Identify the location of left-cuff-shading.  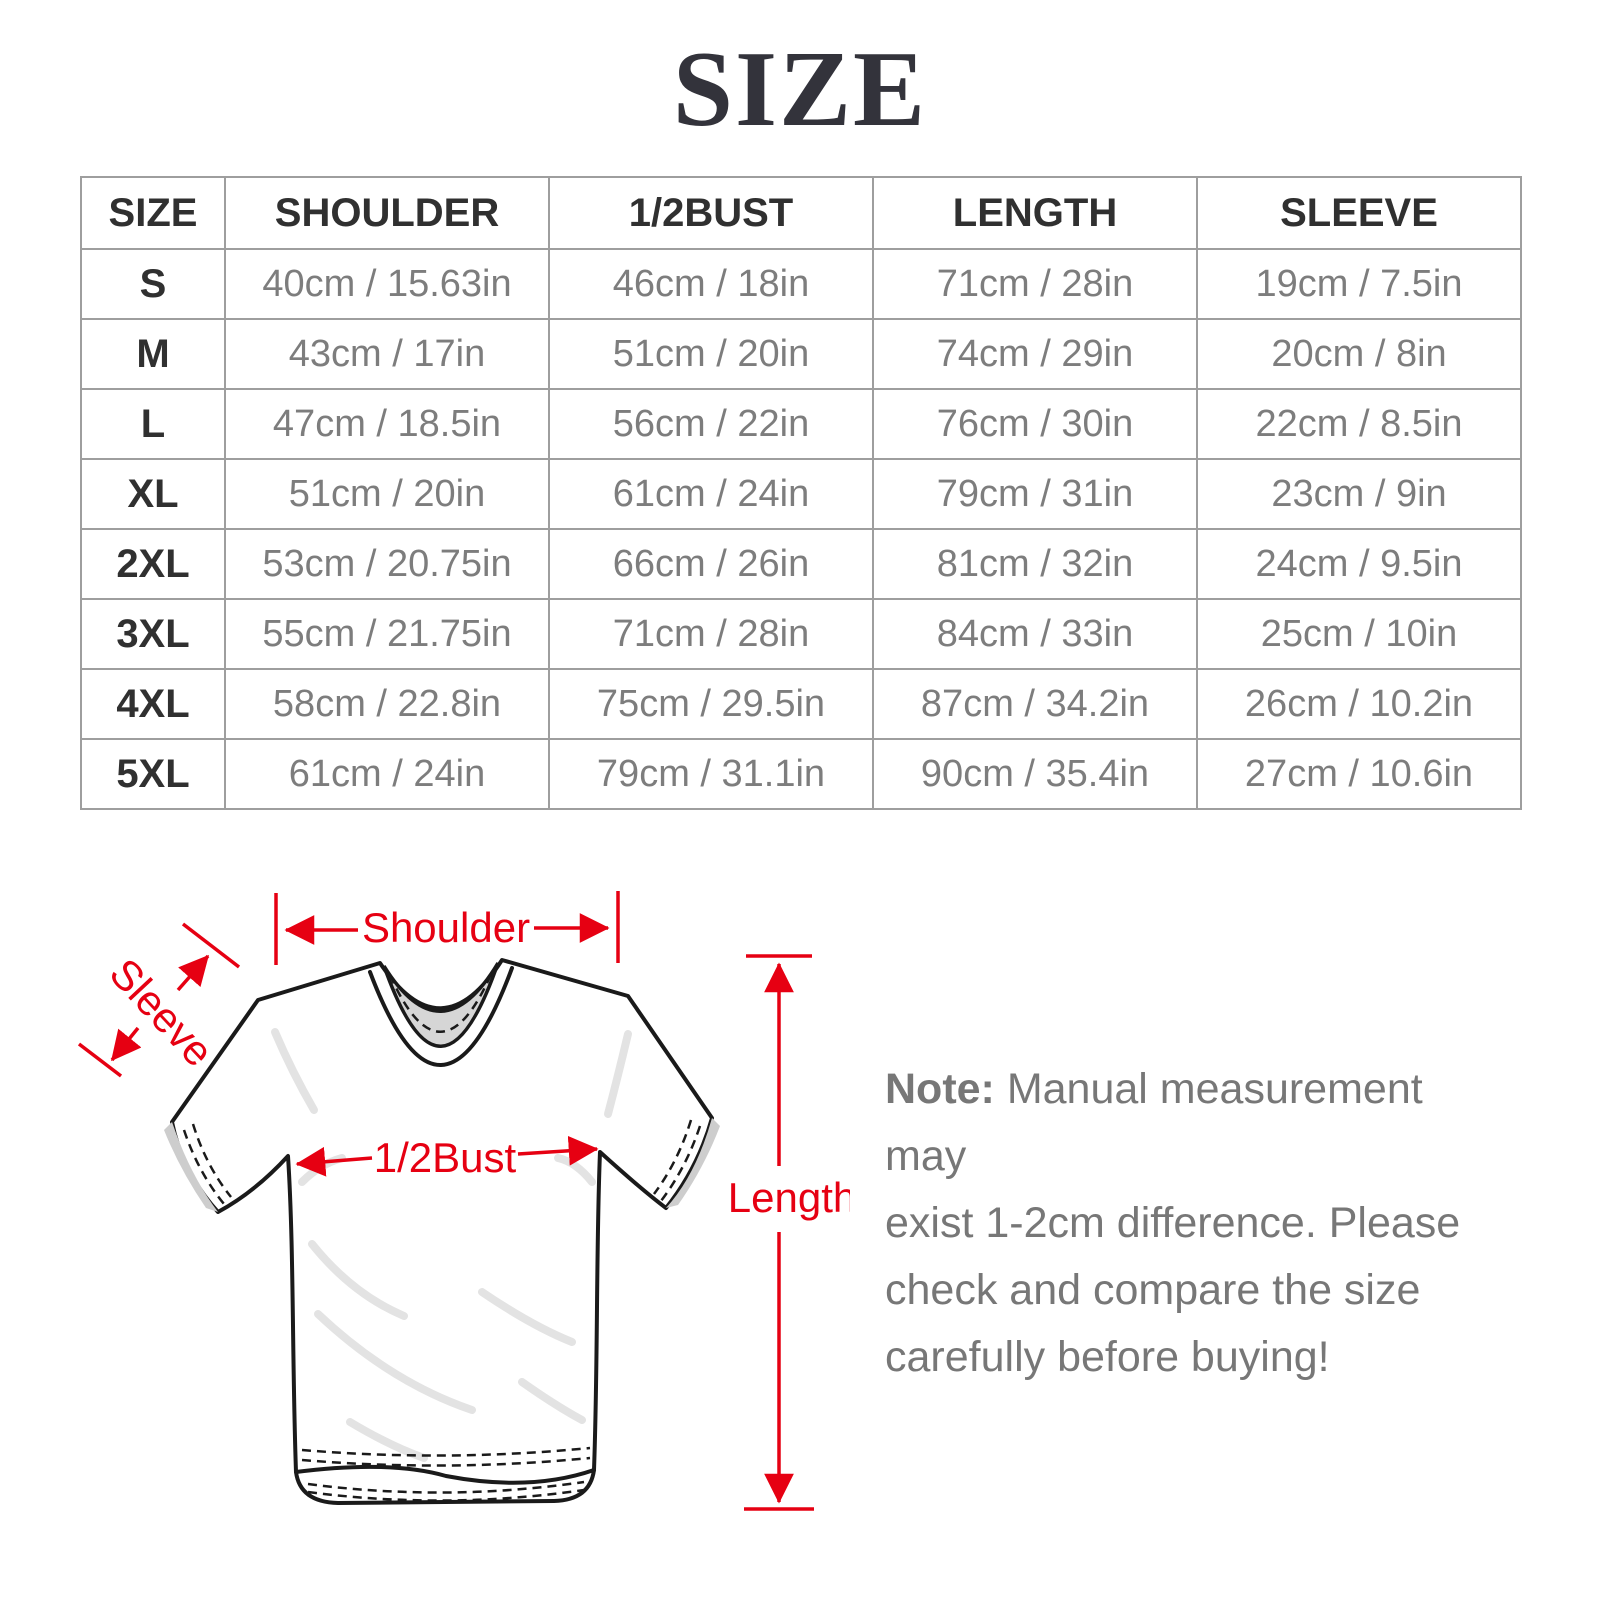
(191, 1167).